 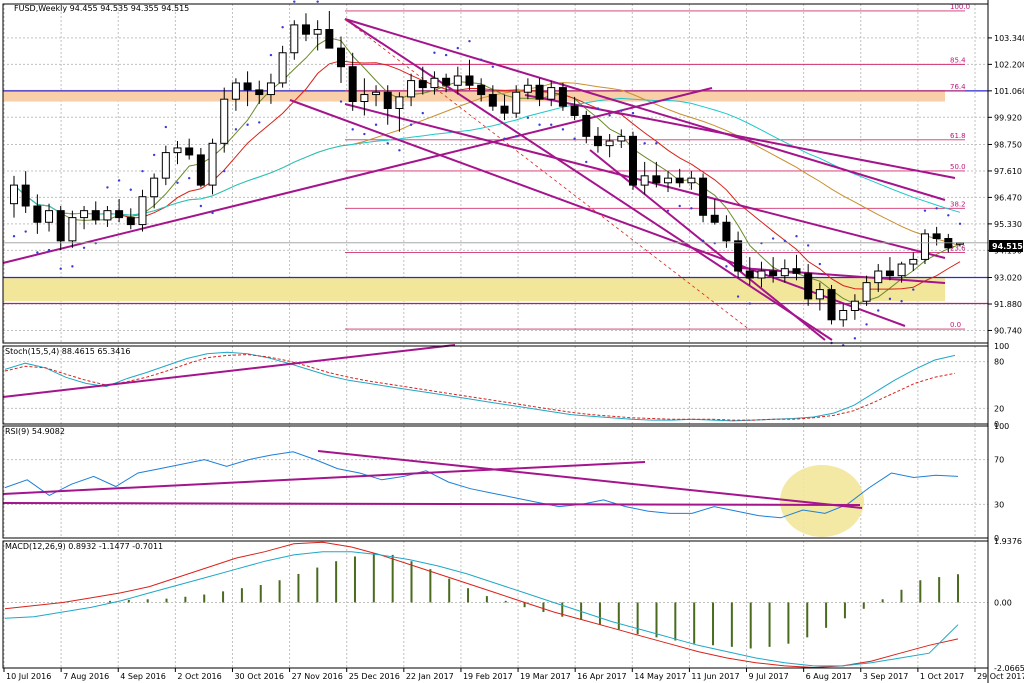 I want to click on x-tick-label: 25 Dec 2016, so click(x=374, y=676).